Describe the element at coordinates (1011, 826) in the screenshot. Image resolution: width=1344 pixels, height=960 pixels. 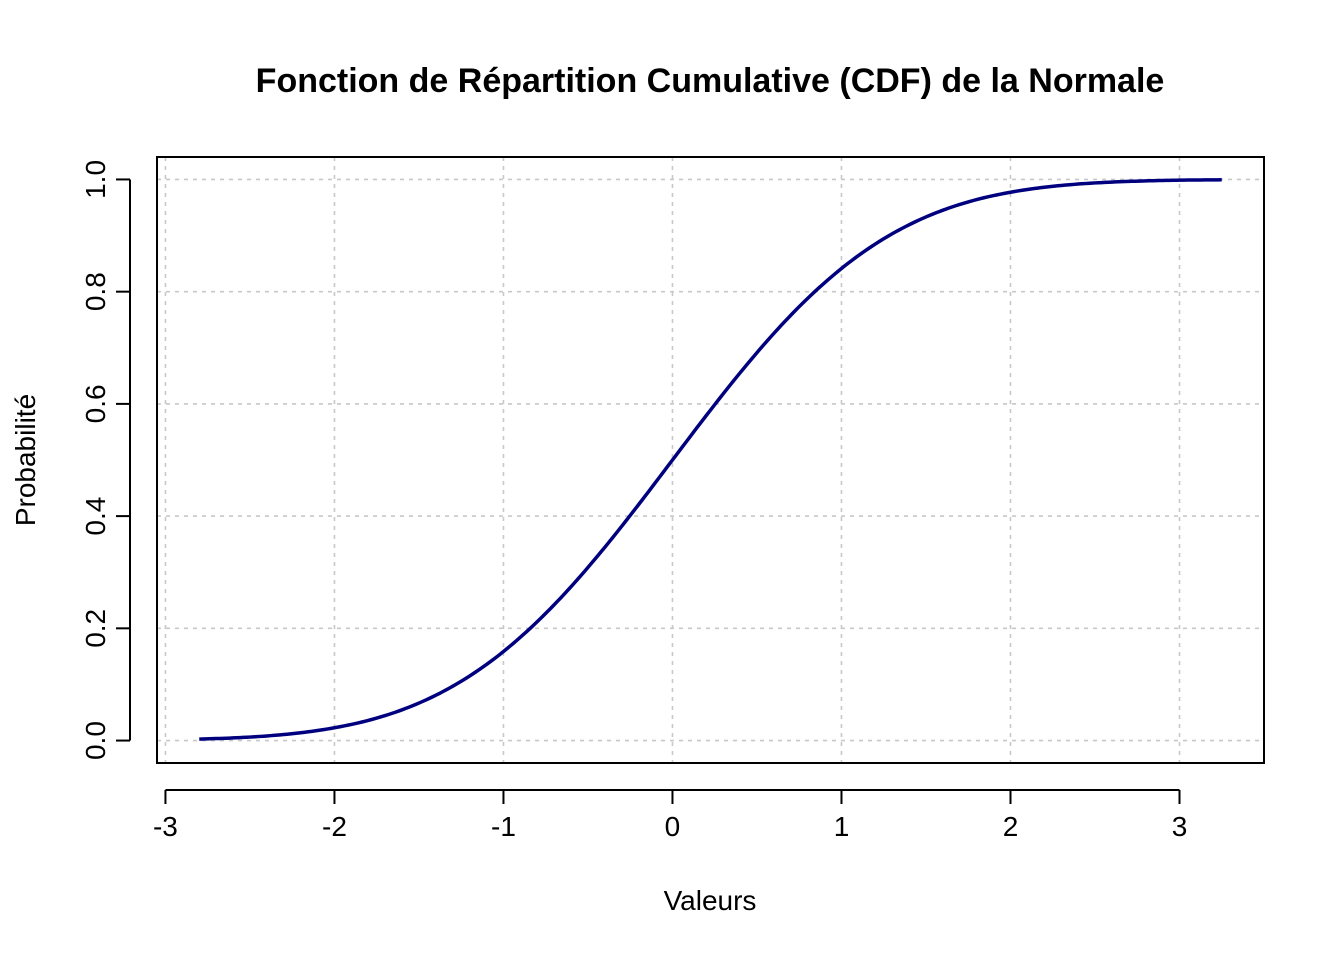
I see `x-tick-label-5: 2` at that location.